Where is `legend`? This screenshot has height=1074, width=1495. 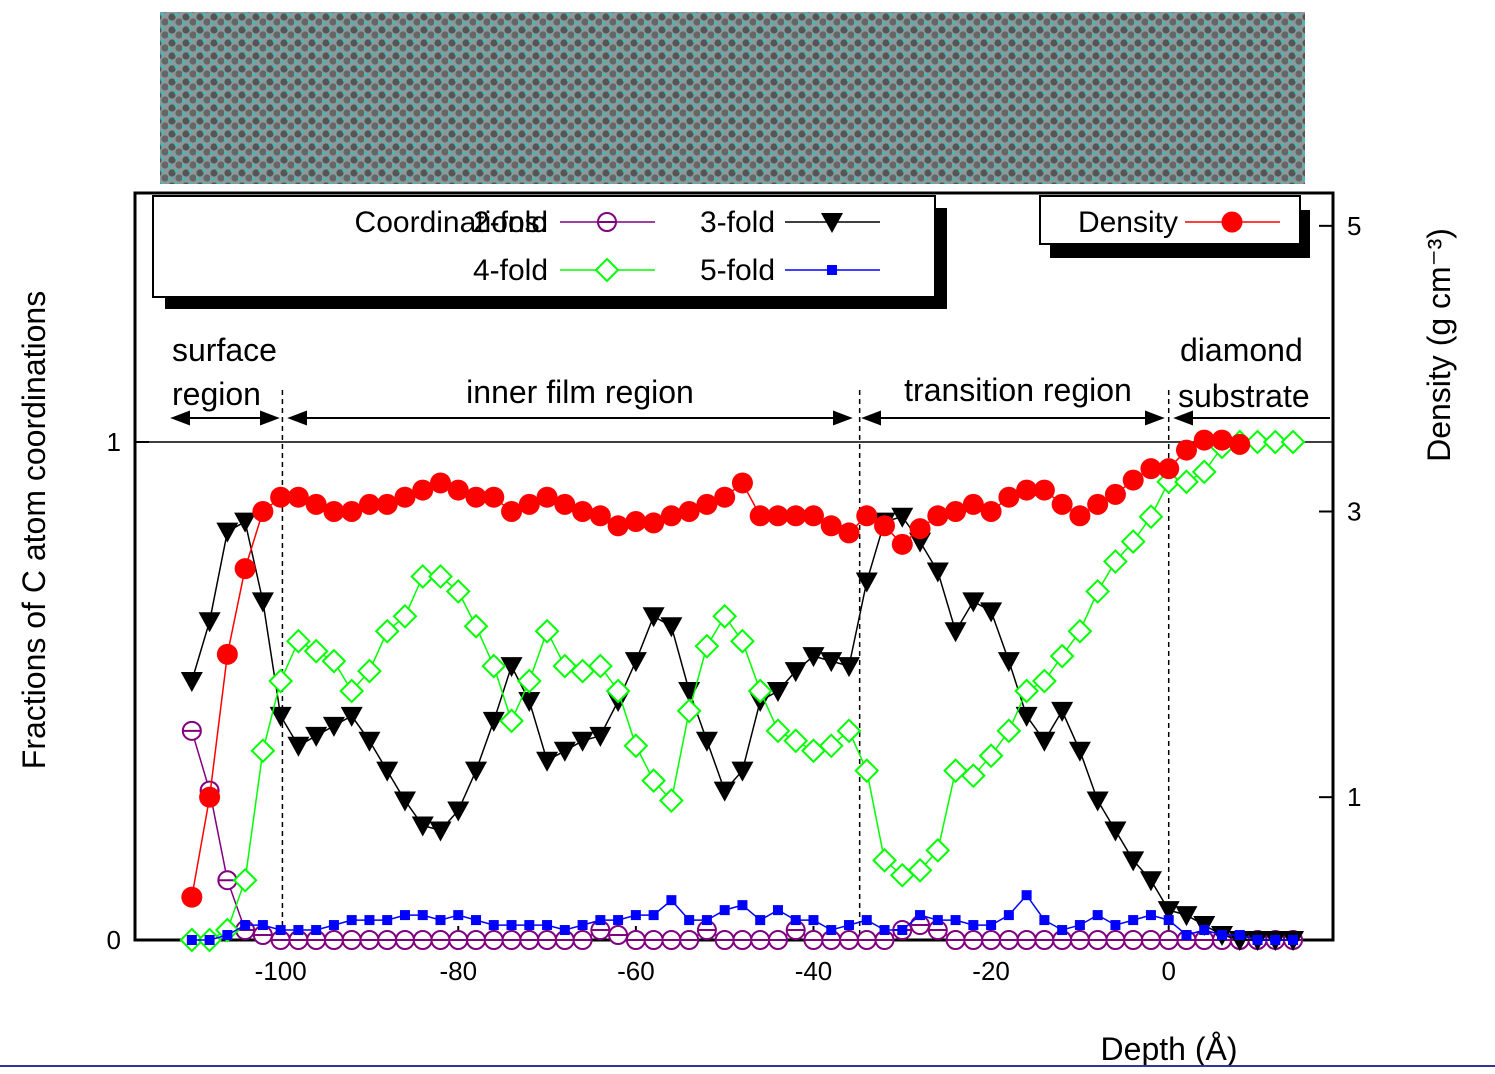
legend is located at coordinates (544, 246).